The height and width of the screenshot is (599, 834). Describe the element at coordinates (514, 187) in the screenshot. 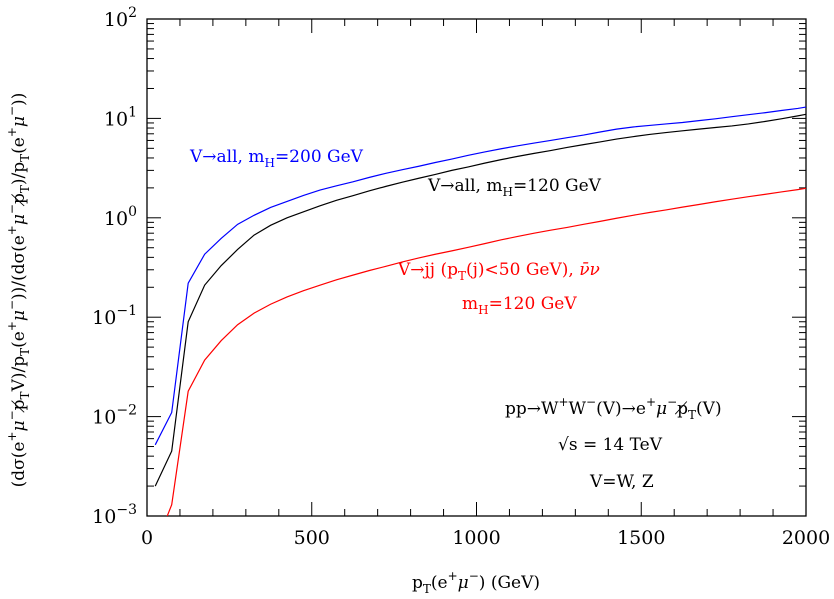

I see `label-black-series: V→all, mH=120 GeV` at that location.